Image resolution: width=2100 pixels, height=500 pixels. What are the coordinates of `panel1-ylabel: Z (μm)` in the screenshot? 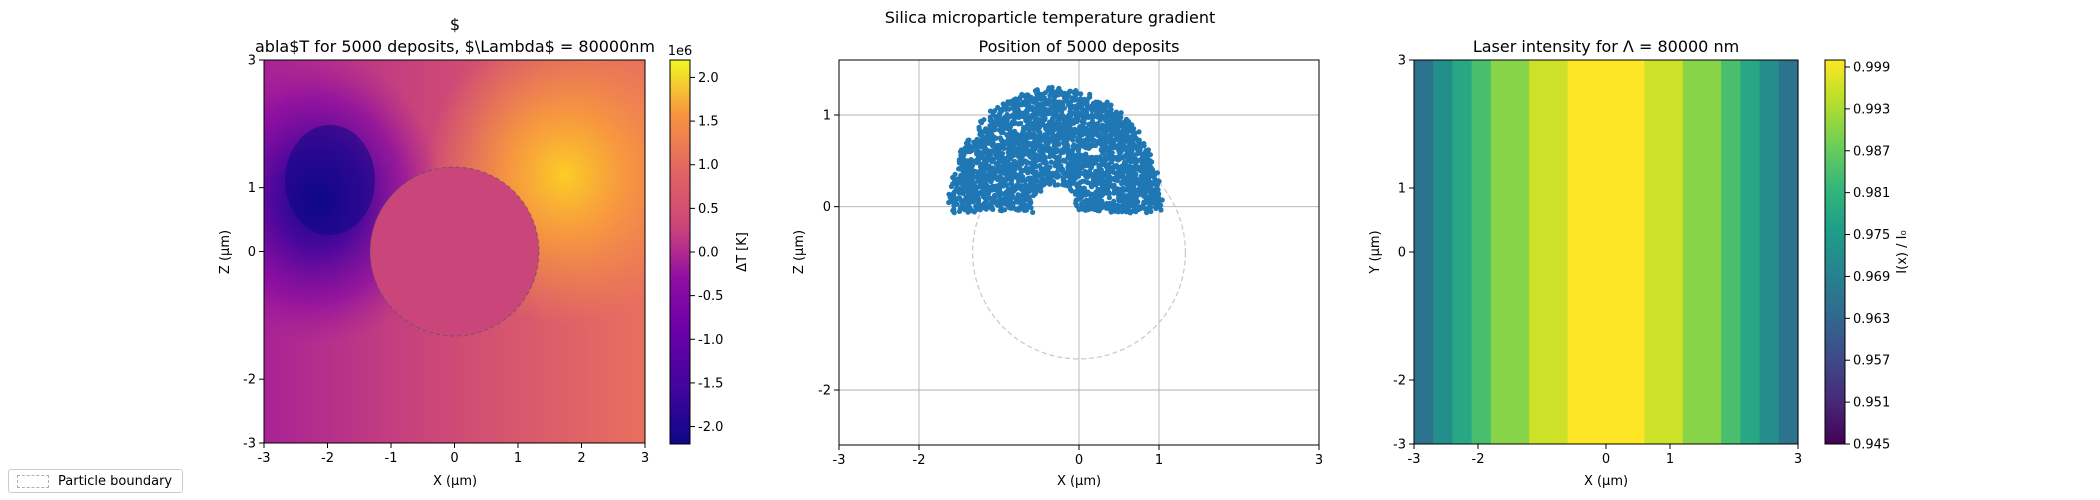 It's located at (225, 252).